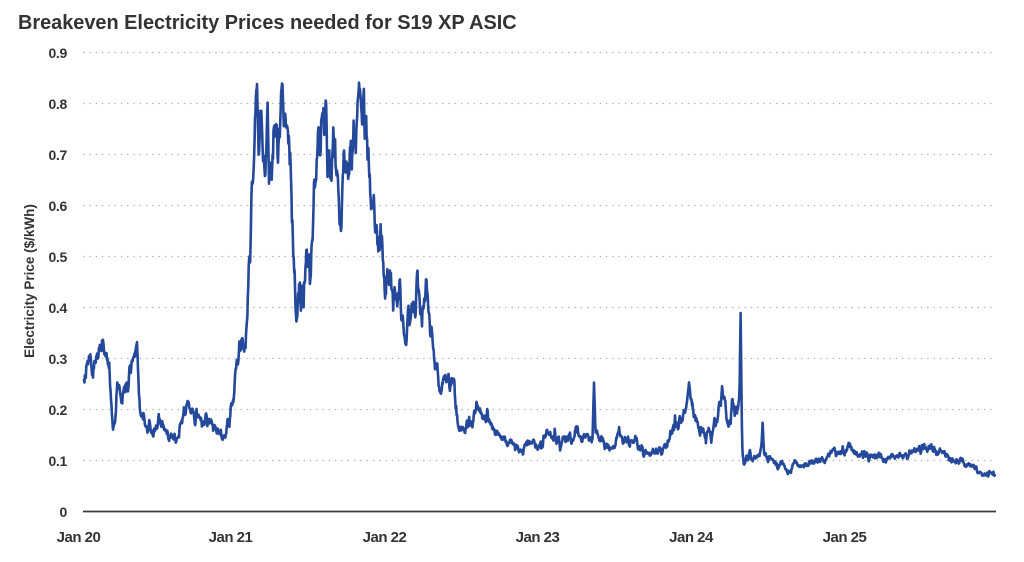 Image resolution: width=1024 pixels, height=562 pixels. I want to click on svg-text: 0.3, so click(57, 359).